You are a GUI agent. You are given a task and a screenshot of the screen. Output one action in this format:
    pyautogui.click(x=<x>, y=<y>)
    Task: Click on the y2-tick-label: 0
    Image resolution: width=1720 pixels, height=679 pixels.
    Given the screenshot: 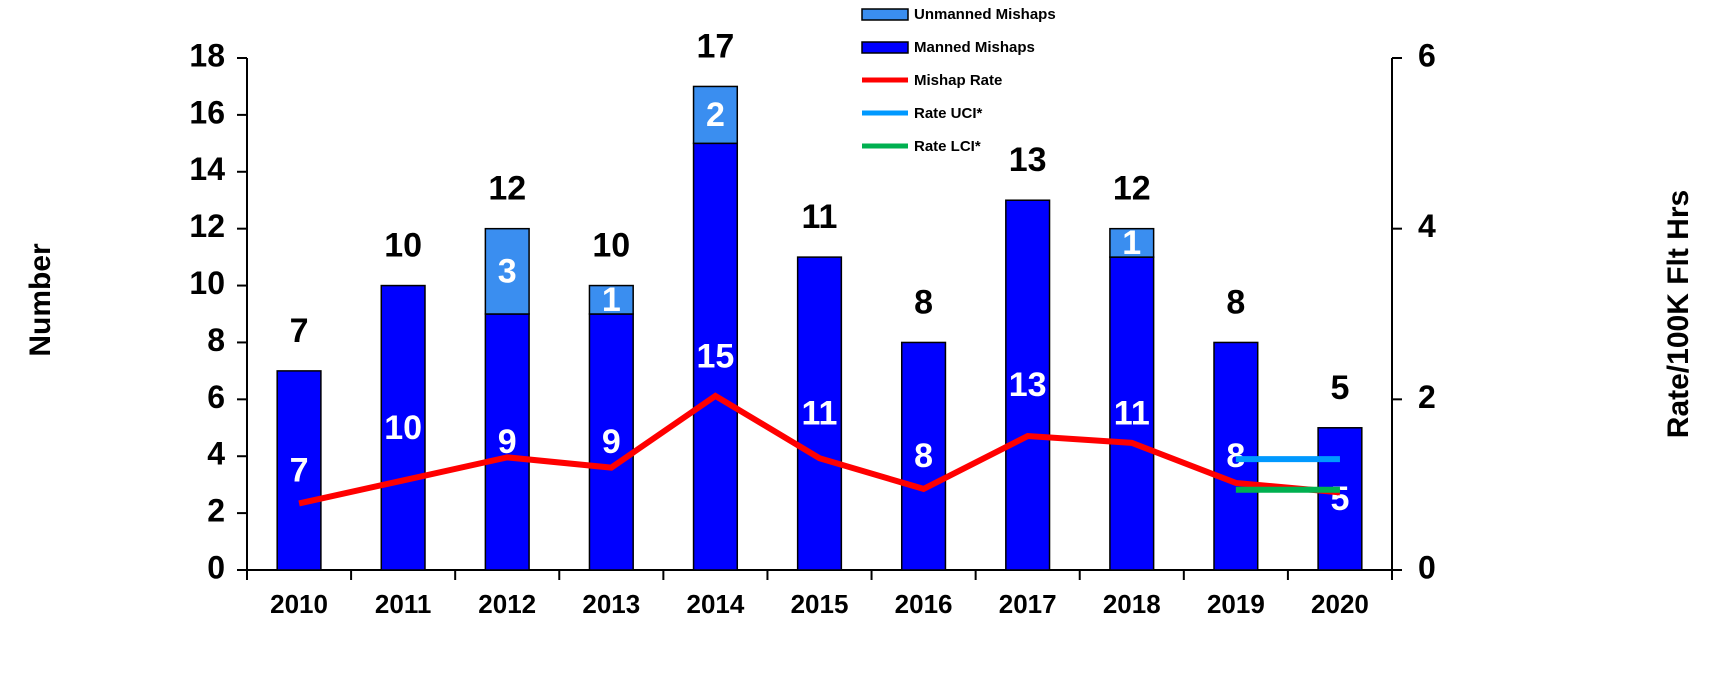 What is the action you would take?
    pyautogui.click(x=1427, y=567)
    